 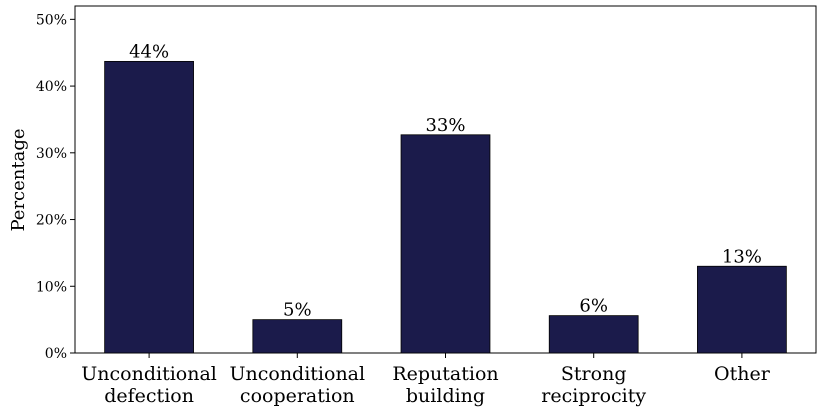 What do you see at coordinates (445, 125) in the screenshot?
I see `bar-value-label: 33%` at bounding box center [445, 125].